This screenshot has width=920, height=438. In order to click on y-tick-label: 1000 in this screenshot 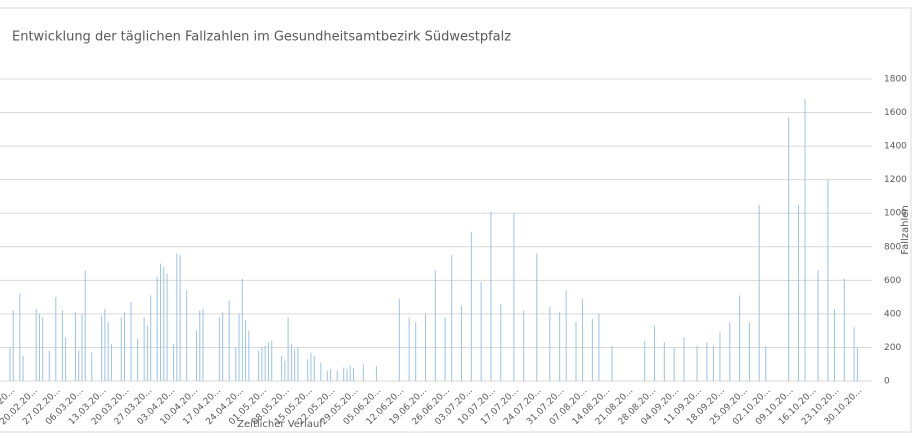, I will do `click(895, 214)`.